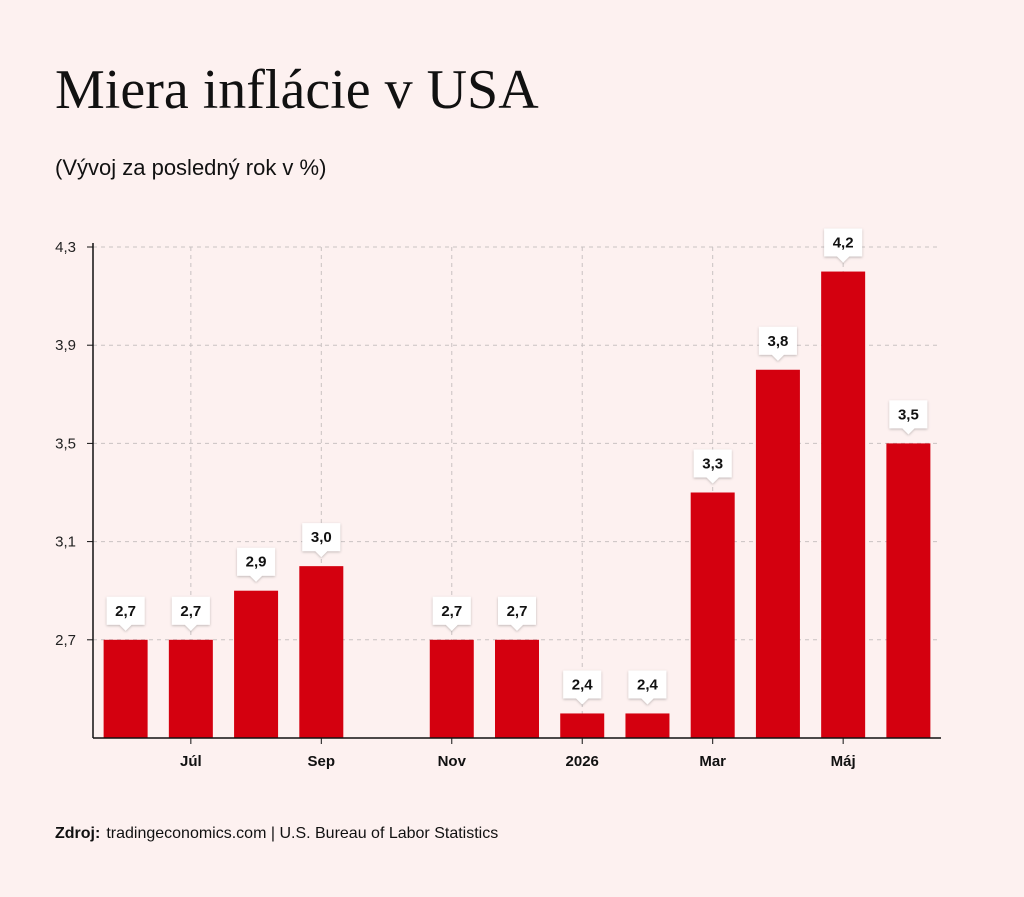 The width and height of the screenshot is (1024, 897). Describe the element at coordinates (322, 761) in the screenshot. I see `x-tick-label: Sep` at that location.